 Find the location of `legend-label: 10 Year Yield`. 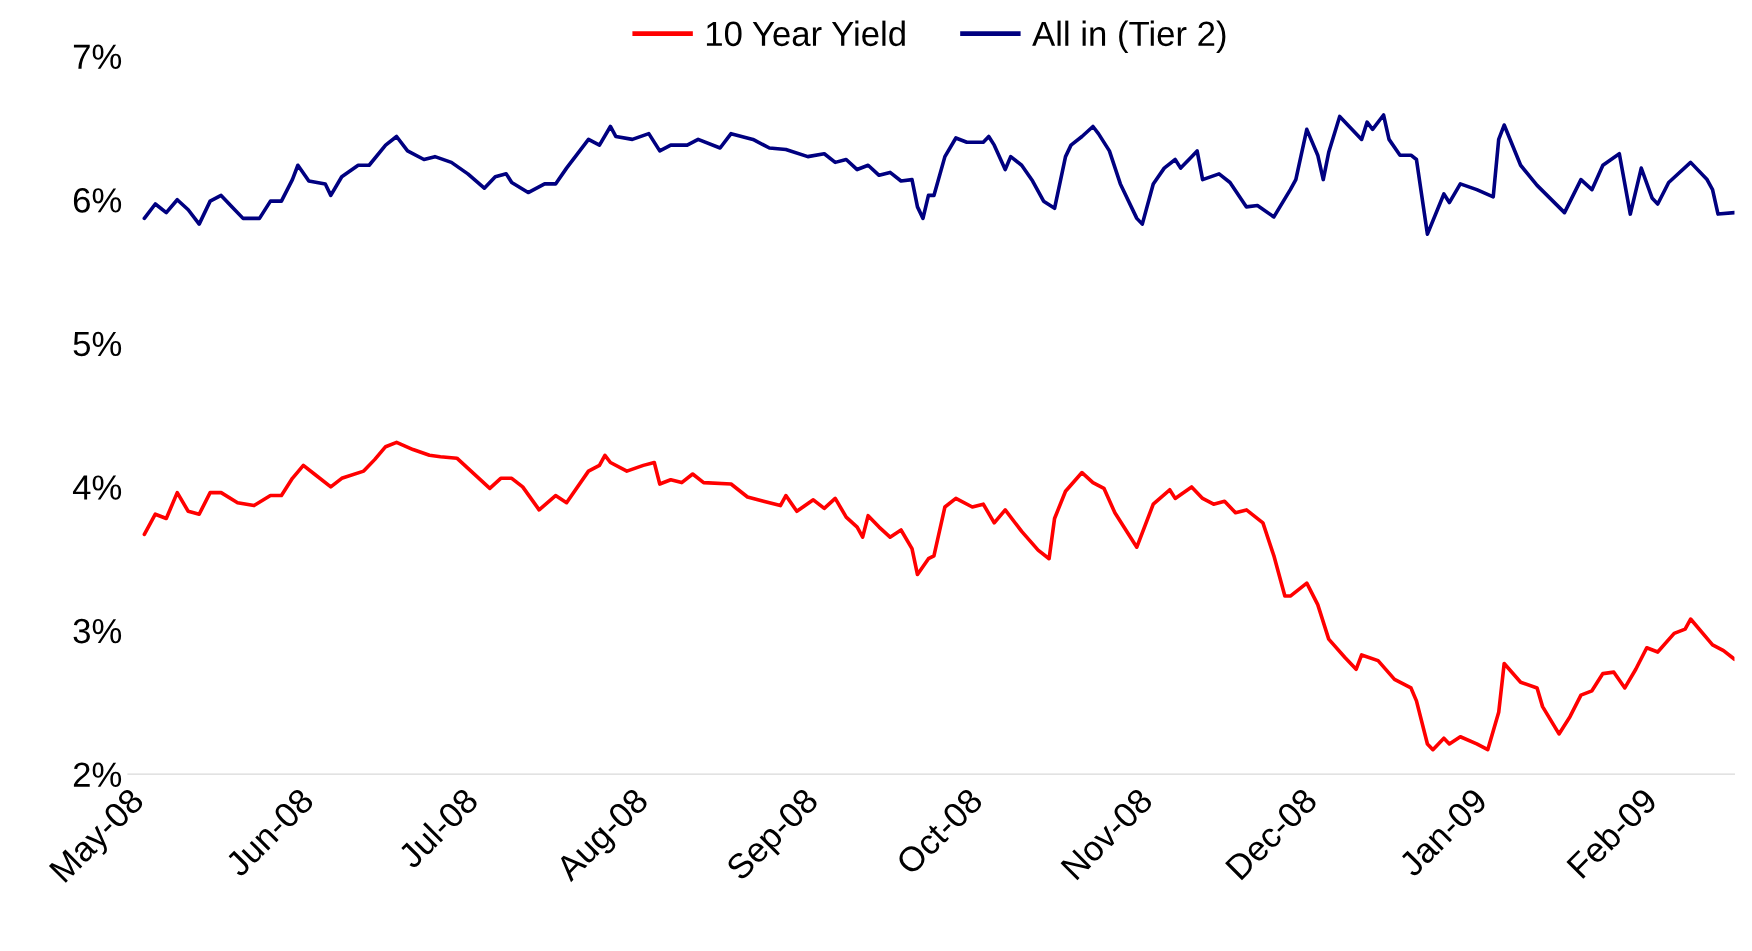

legend-label: 10 Year Yield is located at coordinates (805, 33).